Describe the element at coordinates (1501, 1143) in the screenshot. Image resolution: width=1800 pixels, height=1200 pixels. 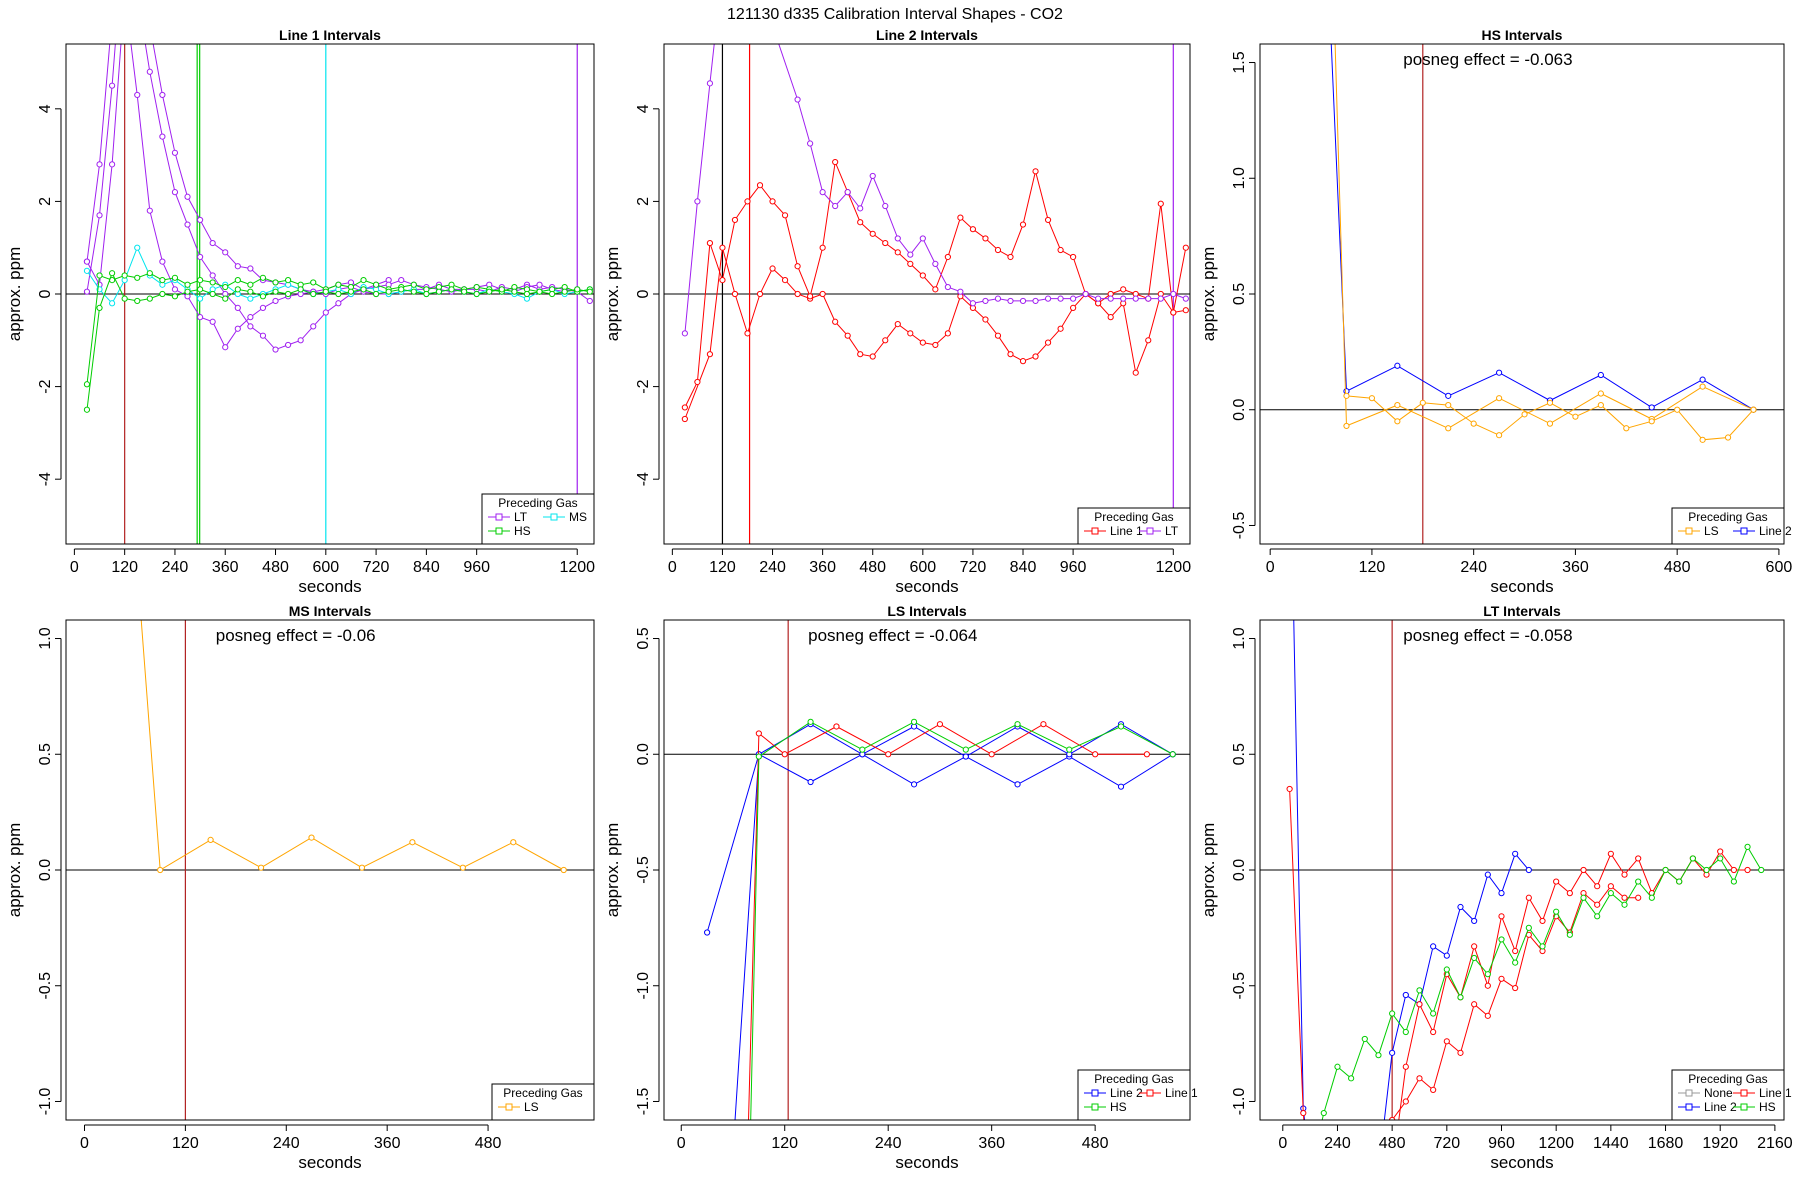
I see `x-tick-label: 960` at that location.